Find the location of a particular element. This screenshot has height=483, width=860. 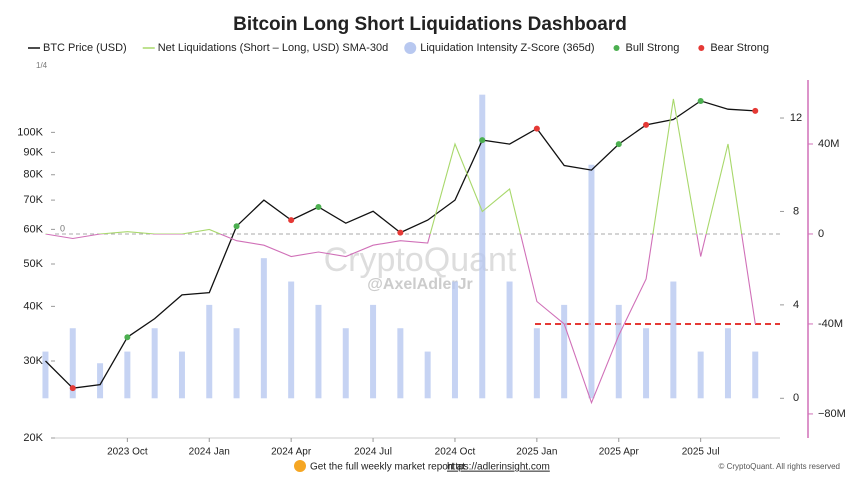

pager: 1/4 is located at coordinates (42, 65).